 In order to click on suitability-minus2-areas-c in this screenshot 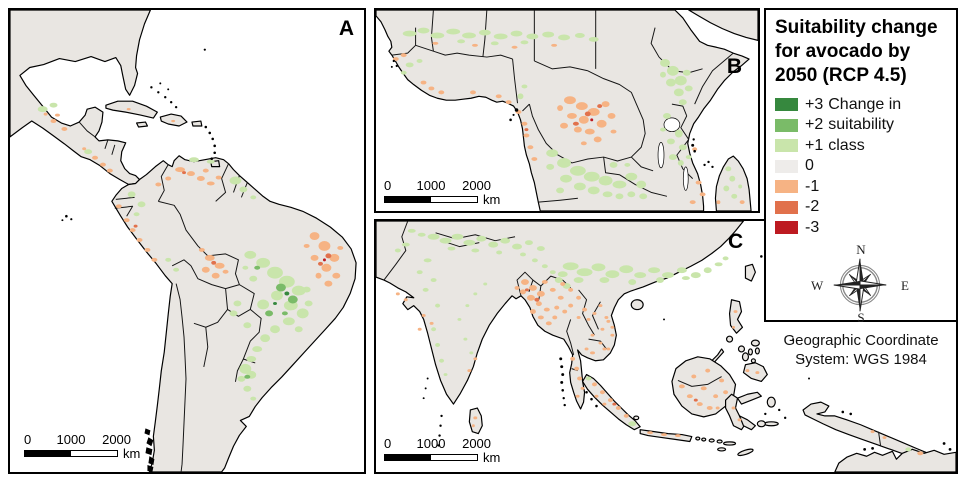, I will do `click(611, 347)`.